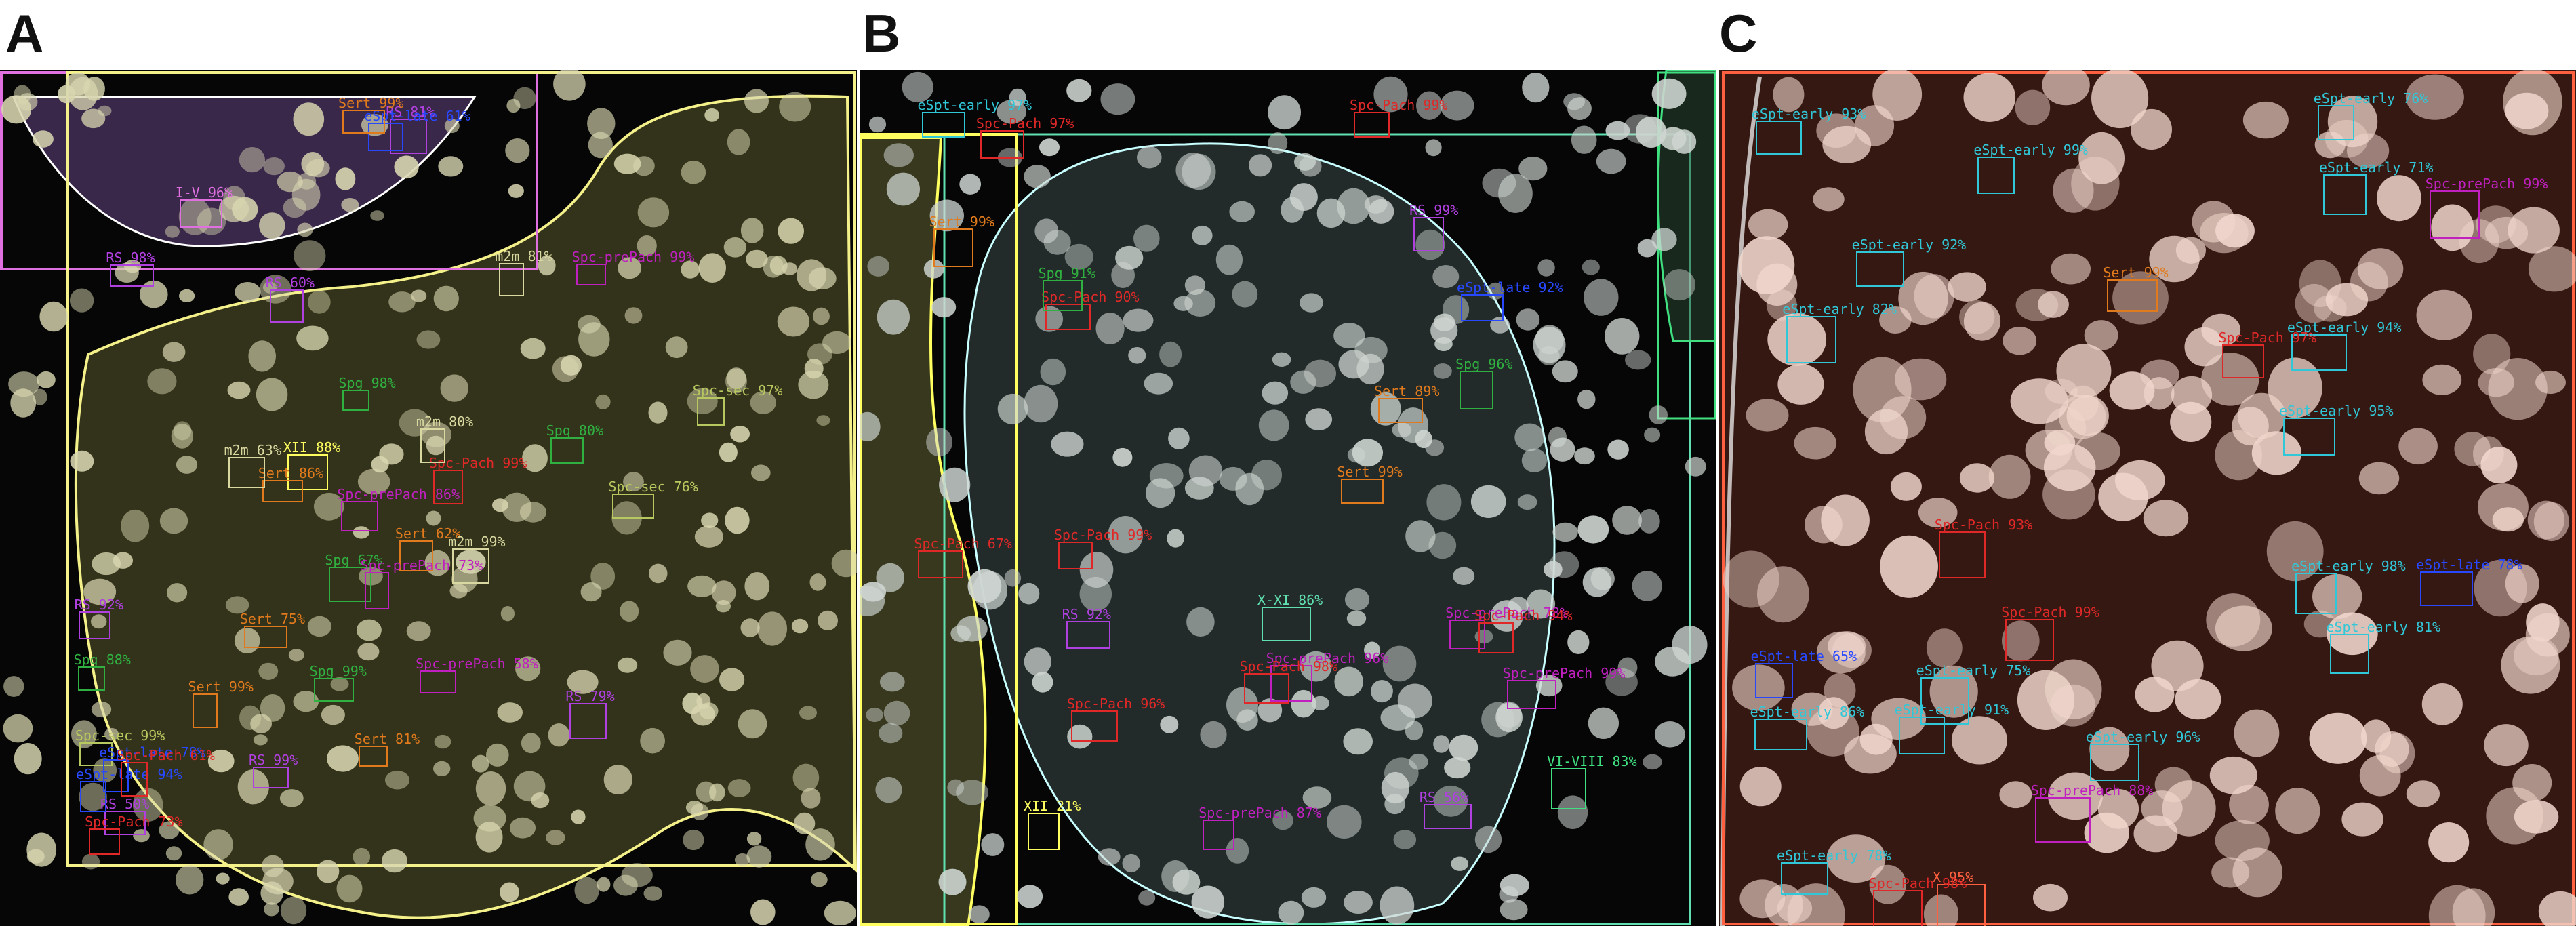  What do you see at coordinates (387, 738) in the screenshot?
I see `detection-label: Sert 81%` at bounding box center [387, 738].